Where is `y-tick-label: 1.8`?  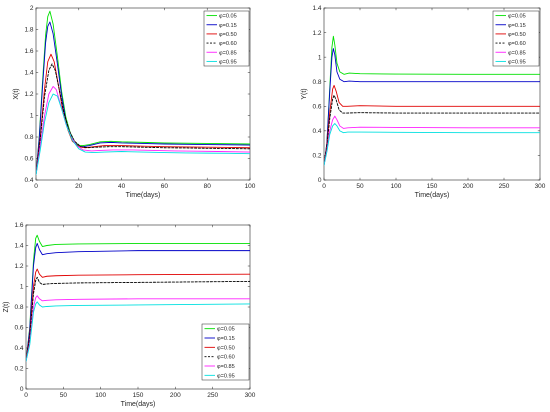 y-tick-label: 1.8 is located at coordinates (28, 30).